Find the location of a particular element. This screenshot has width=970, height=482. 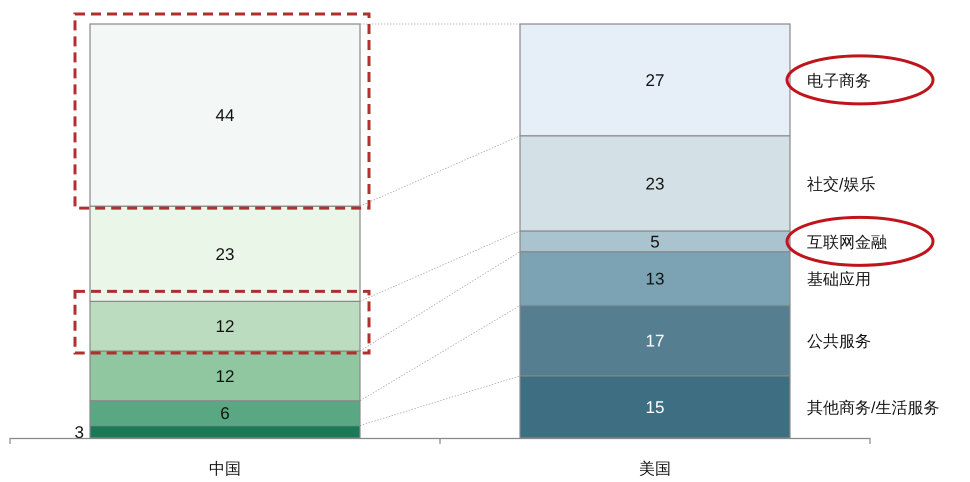

series-label: 社交/娱乐 is located at coordinates (841, 184).